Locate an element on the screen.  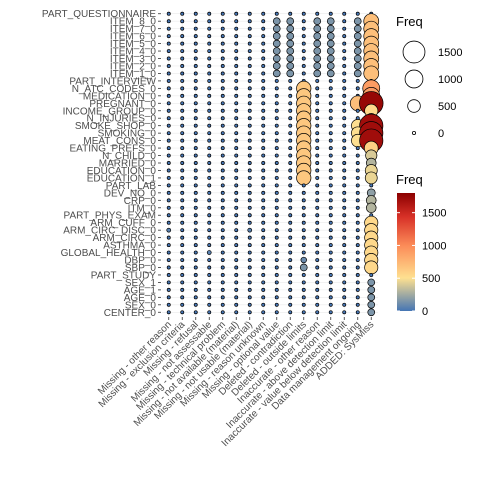
y-tick-label: SEX_1 is located at coordinates (141, 283).